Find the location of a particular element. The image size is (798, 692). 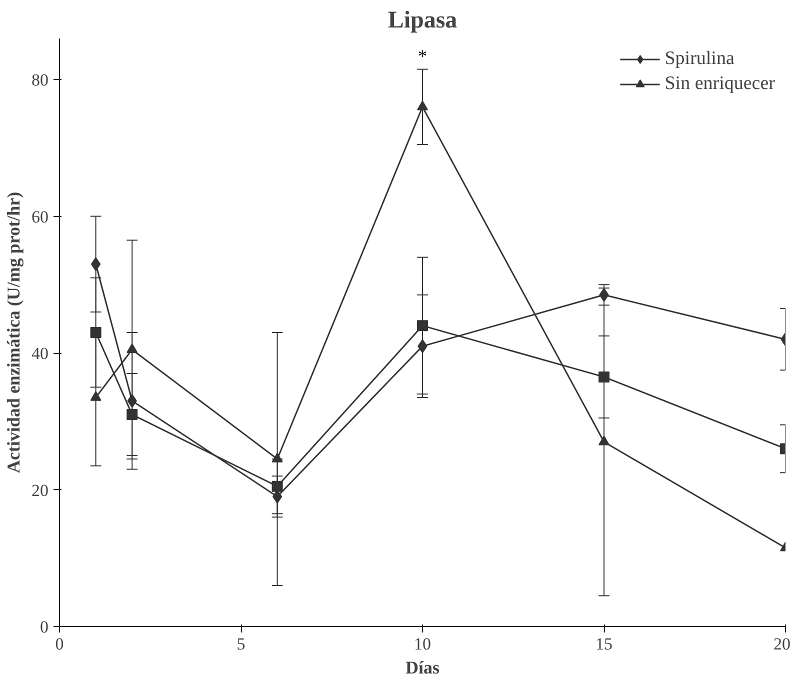

x-tick-label: 15 is located at coordinates (604, 644).